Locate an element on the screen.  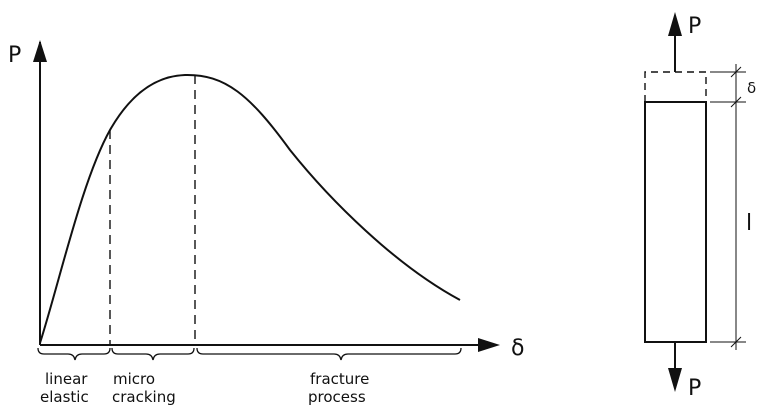
top-load-arrowhead is located at coordinates (675, 24).